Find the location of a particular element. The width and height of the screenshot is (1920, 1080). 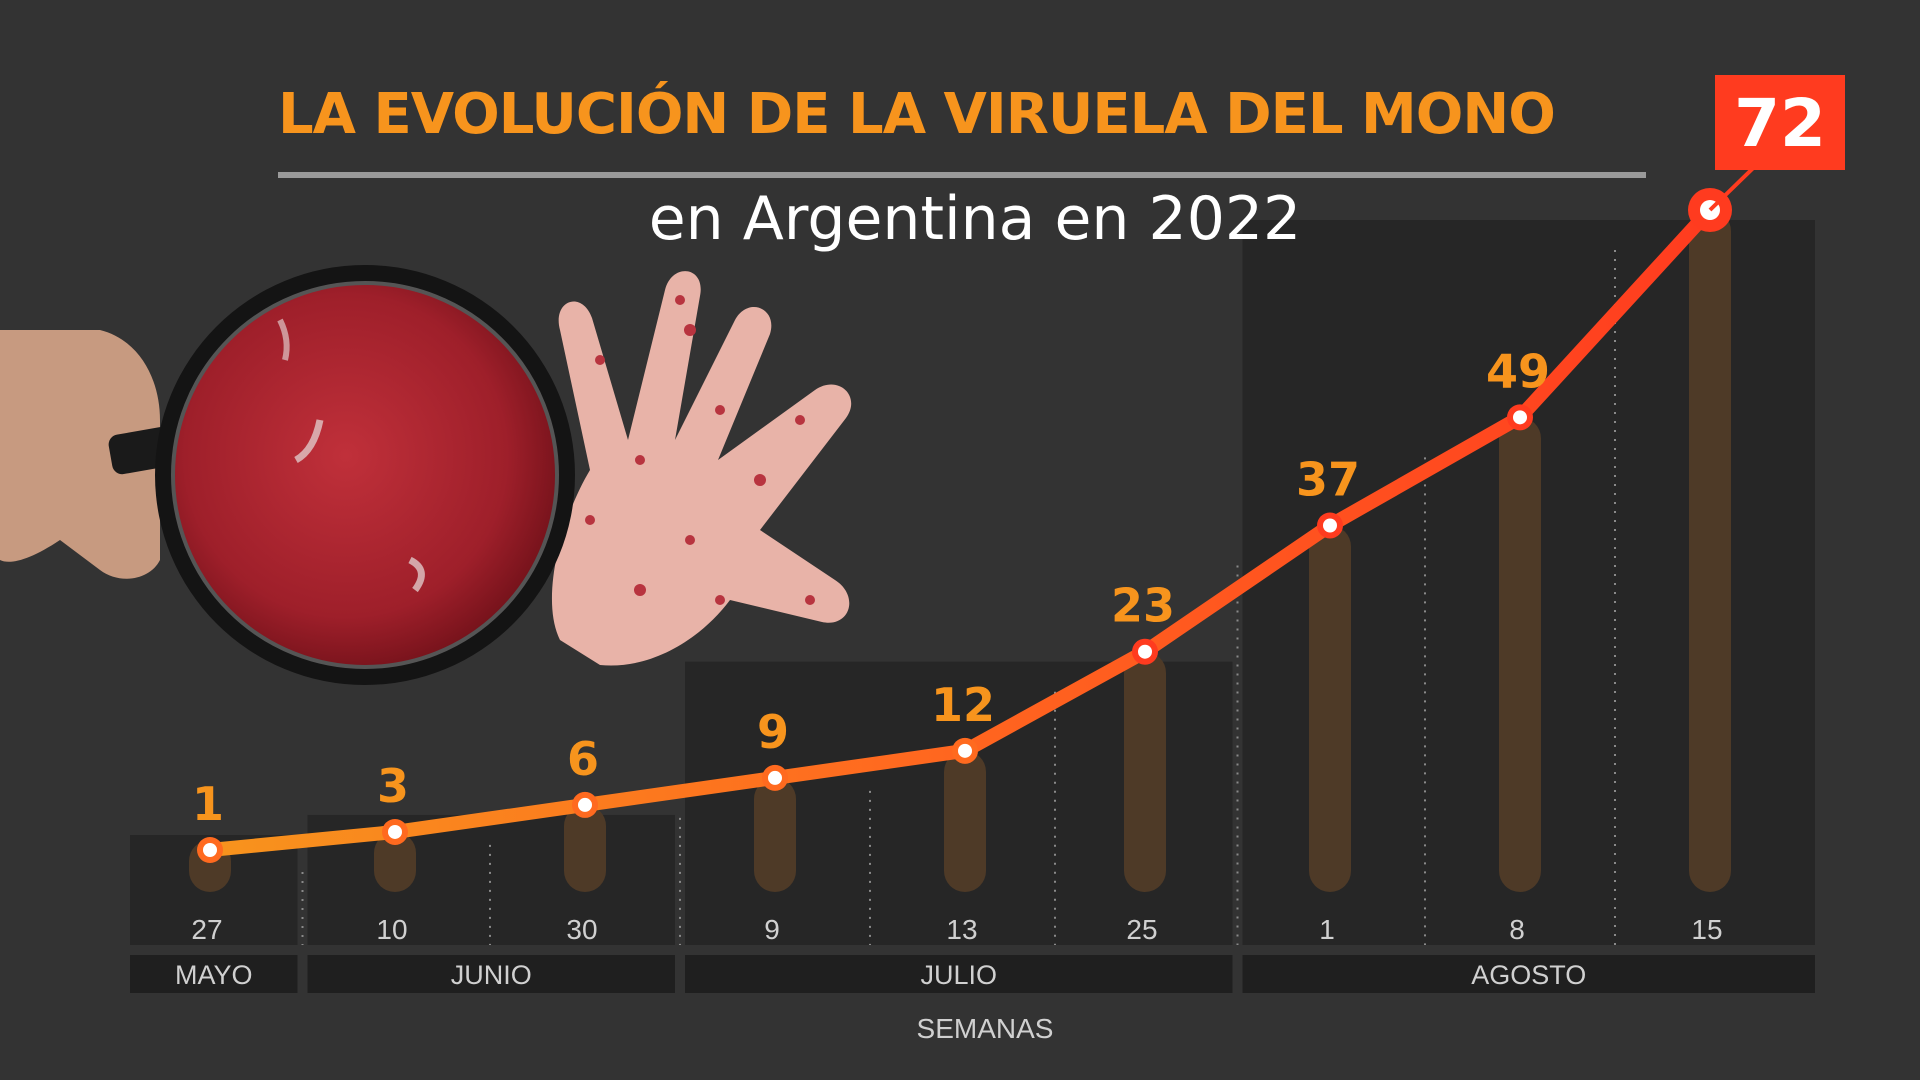

x-axis-label: SEMANAS is located at coordinates (985, 1028).